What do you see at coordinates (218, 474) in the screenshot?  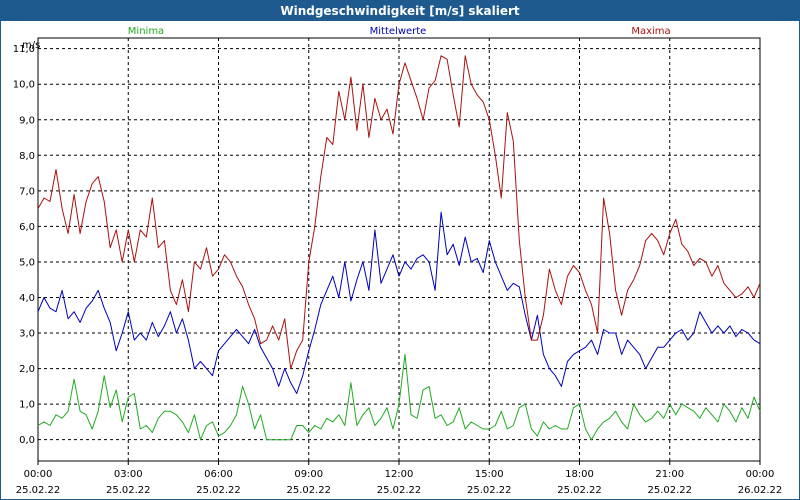 I see `x-tick-time: 06:00` at bounding box center [218, 474].